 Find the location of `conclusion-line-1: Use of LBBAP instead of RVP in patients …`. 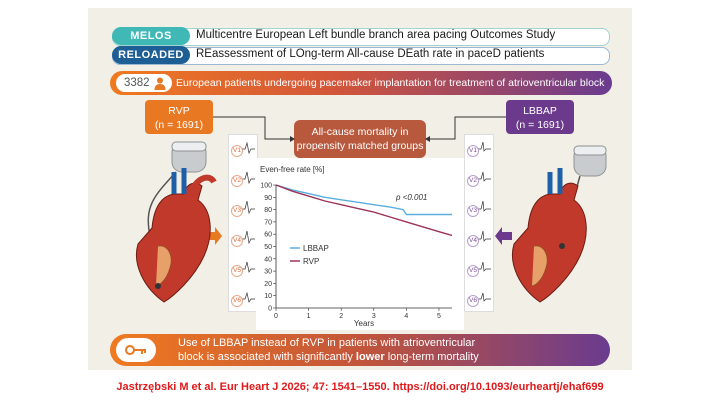

conclusion-line-1: Use of LBBAP instead of RVP in patients … is located at coordinates (327, 343).